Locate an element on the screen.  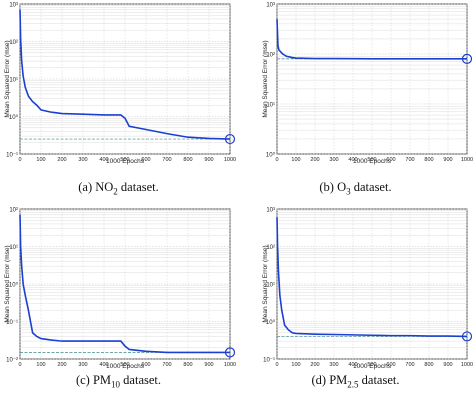
caption-pm25: (d) PM2.5 dataset. is located at coordinates (355, 381).